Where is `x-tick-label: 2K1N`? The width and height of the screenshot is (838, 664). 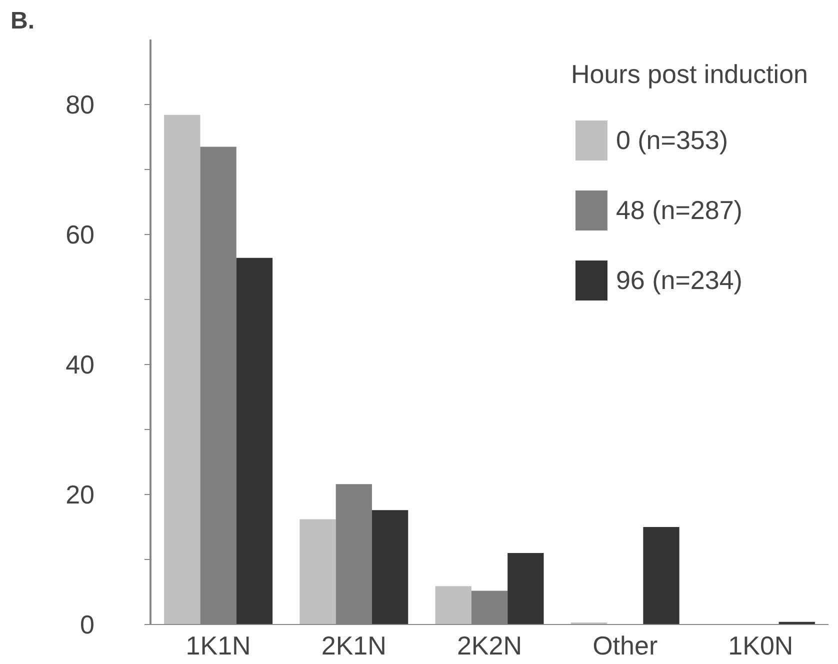
x-tick-label: 2K1N is located at coordinates (353, 645).